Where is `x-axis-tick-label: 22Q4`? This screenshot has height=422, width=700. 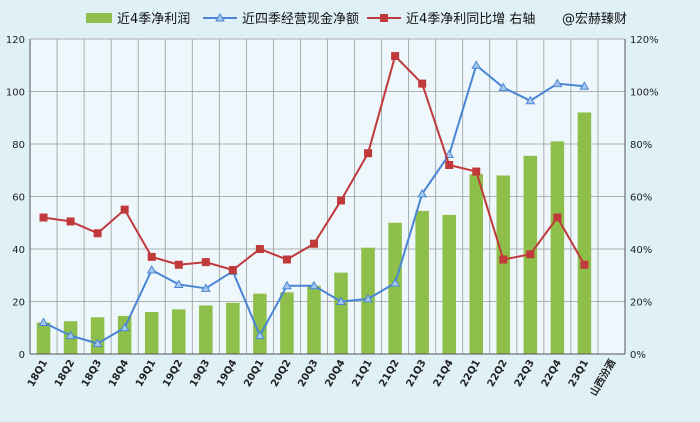
x-axis-tick-label: 22Q4 is located at coordinates (552, 373).